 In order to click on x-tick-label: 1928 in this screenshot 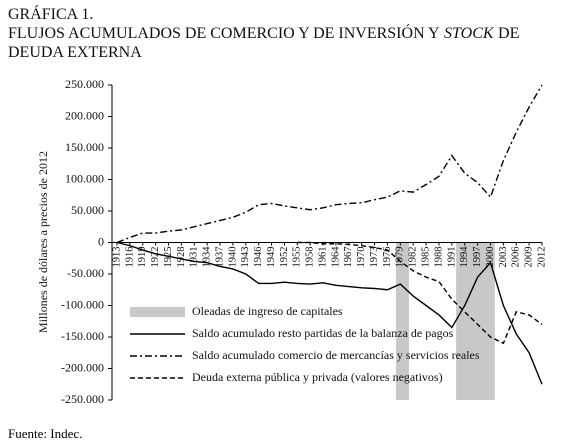, I will do `click(181, 257)`.